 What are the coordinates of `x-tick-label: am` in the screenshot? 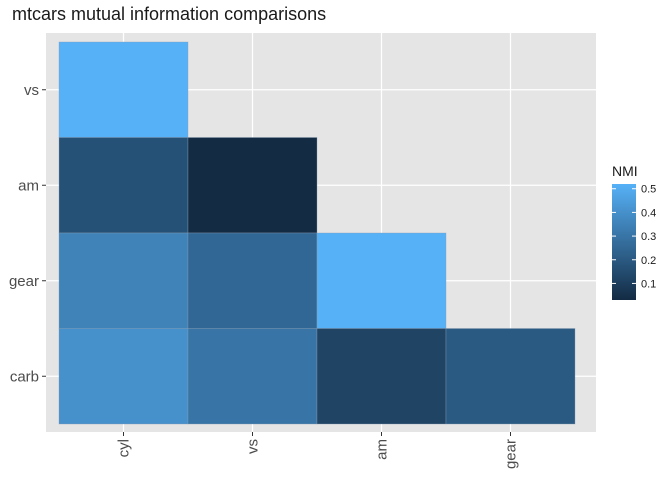 It's located at (382, 449).